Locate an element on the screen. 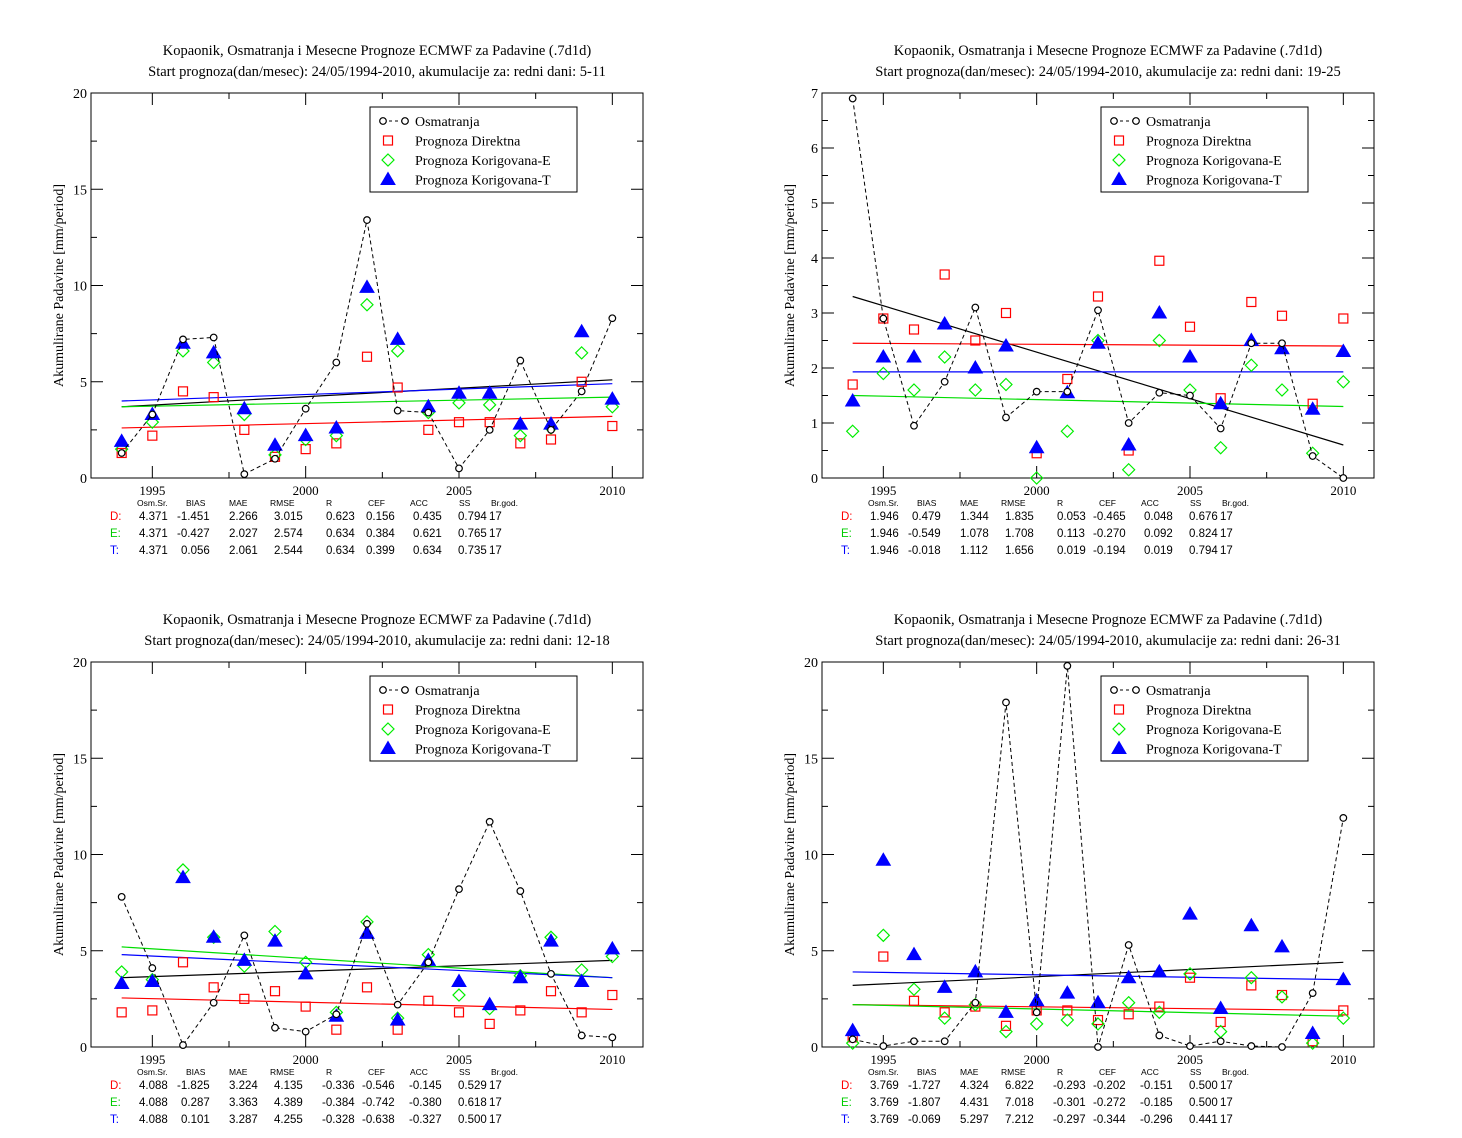  stats-cell: -0.380 is located at coordinates (425, 1103).